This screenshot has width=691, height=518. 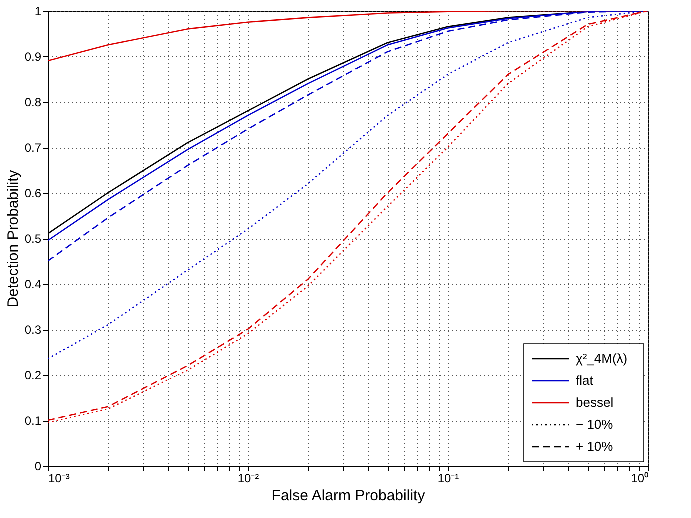 I want to click on y-tick-label: 1, so click(x=38, y=11).